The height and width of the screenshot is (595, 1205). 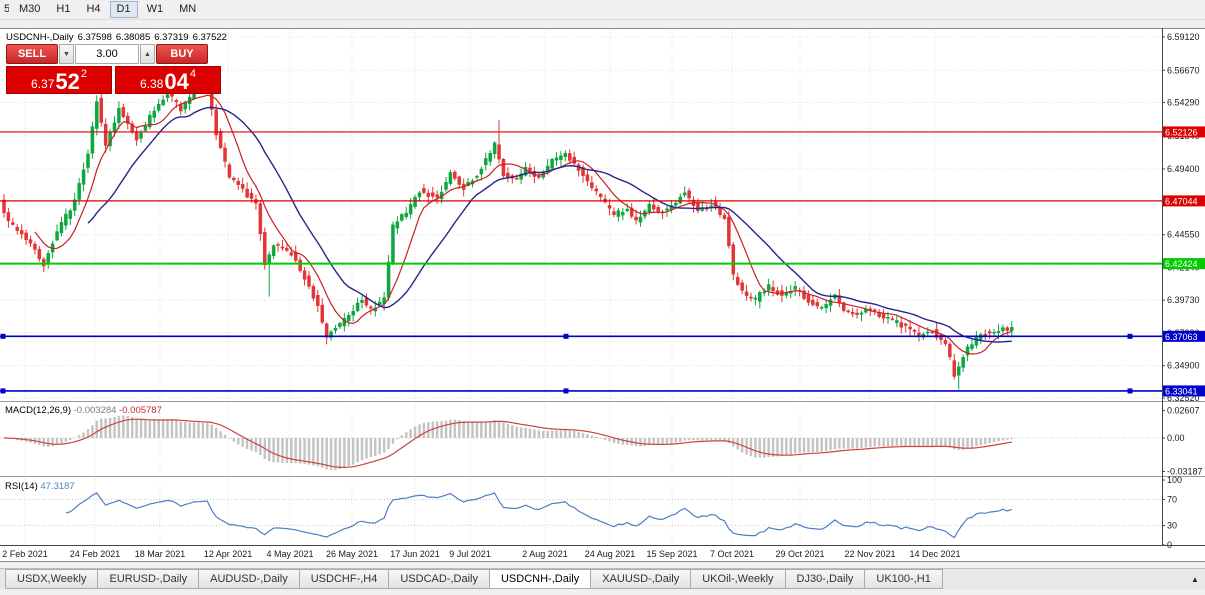 I want to click on rsi-axis: 100 70 30 0, so click(x=1172, y=512).